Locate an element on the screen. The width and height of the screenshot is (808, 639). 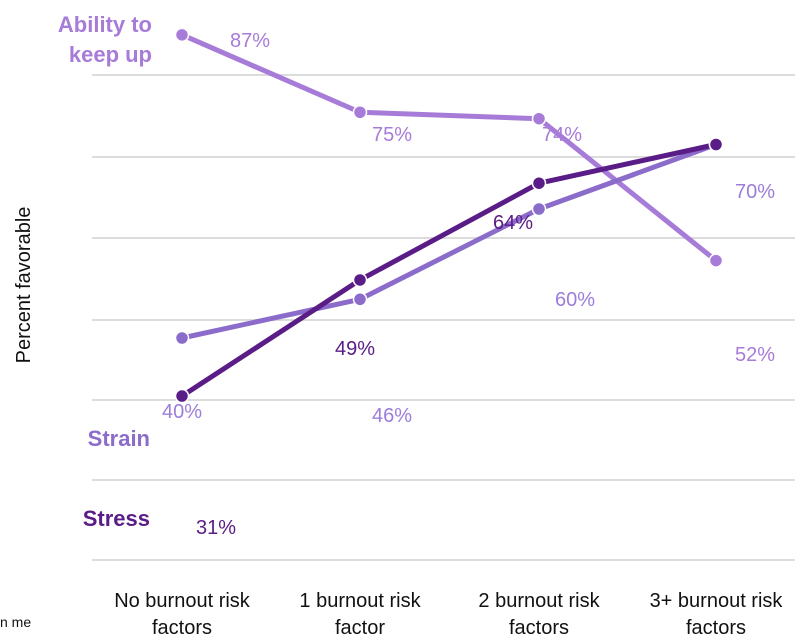
cropped-footnote-text: n me is located at coordinates (16, 622).